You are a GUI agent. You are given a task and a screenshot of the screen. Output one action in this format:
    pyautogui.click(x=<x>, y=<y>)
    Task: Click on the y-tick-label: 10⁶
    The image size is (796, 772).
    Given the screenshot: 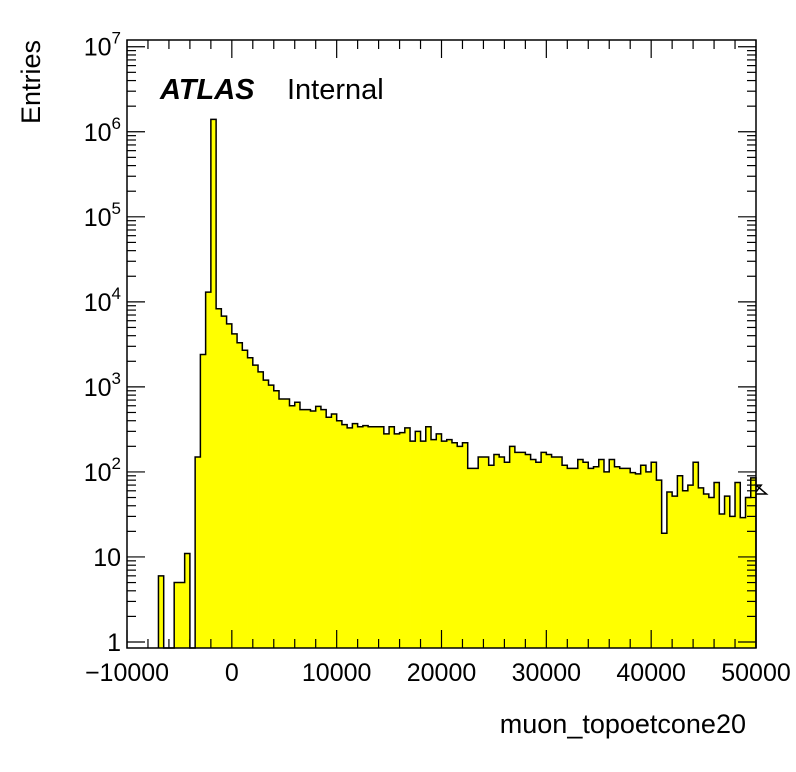 What is the action you would take?
    pyautogui.click(x=102, y=130)
    